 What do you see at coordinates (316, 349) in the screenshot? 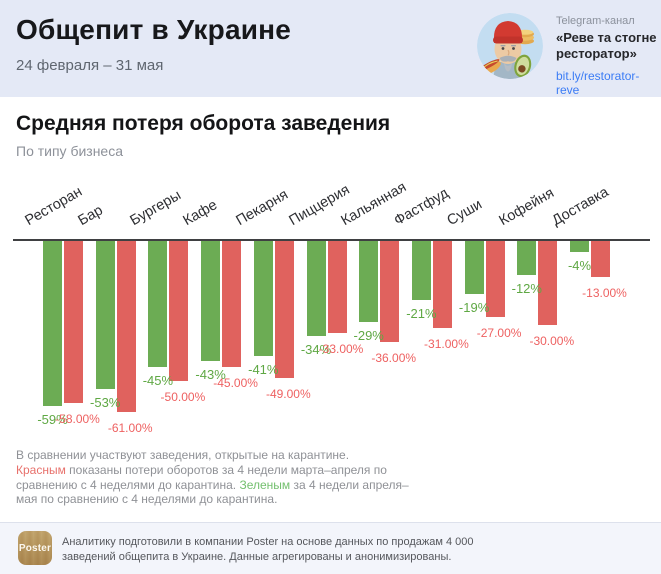
I see `value-label-green: -34%` at bounding box center [316, 349].